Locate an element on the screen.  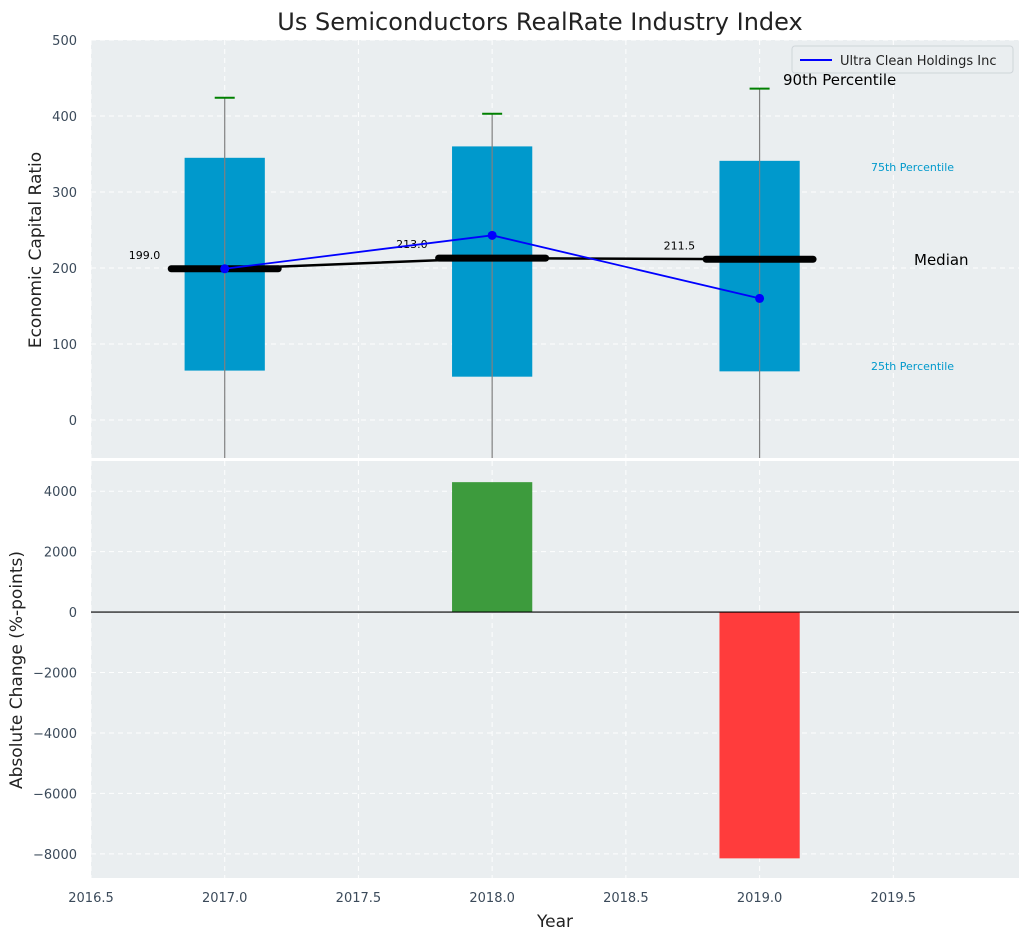
bottom-y-axis-label: Absolute Change (%-points) is located at coordinates (17, 670).